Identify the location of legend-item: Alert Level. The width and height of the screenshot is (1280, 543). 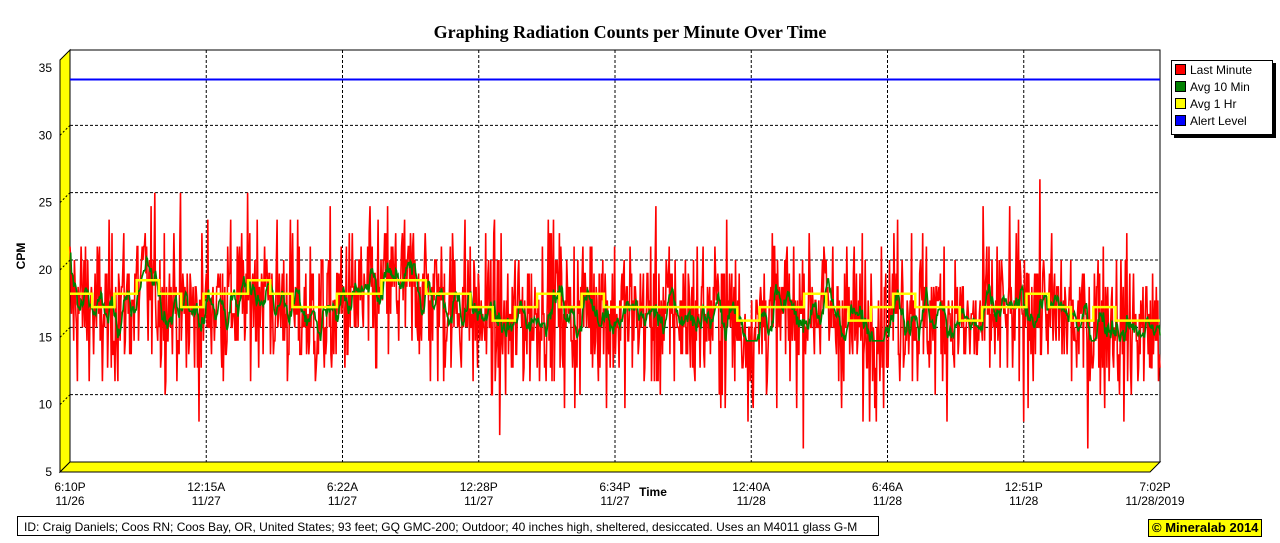
(1222, 120).